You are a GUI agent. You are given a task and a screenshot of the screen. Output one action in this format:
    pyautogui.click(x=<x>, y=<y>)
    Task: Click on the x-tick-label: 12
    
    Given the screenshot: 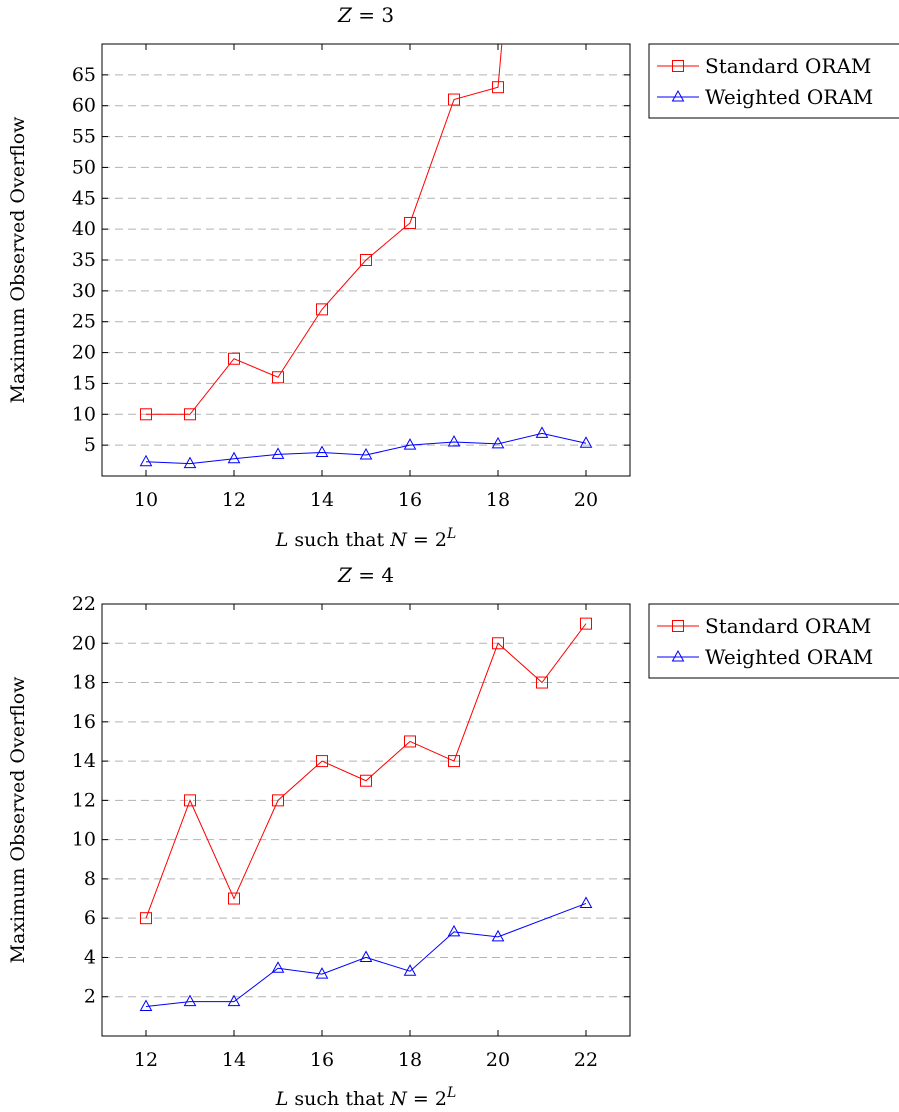 What is the action you would take?
    pyautogui.click(x=234, y=500)
    